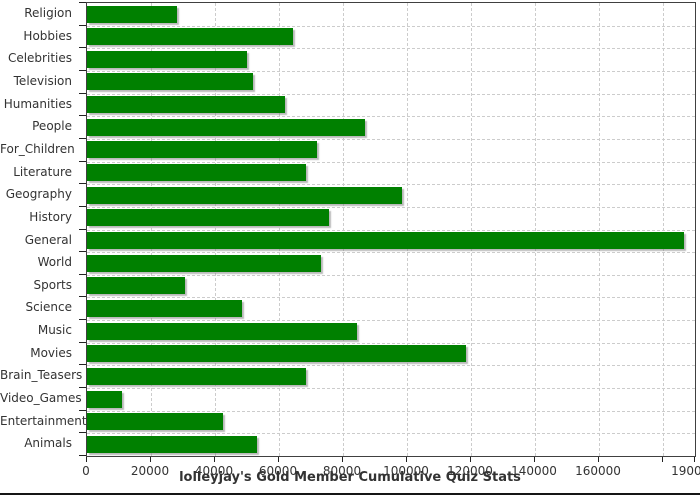 This screenshot has width=700, height=500. I want to click on category-label: Television, so click(42, 80).